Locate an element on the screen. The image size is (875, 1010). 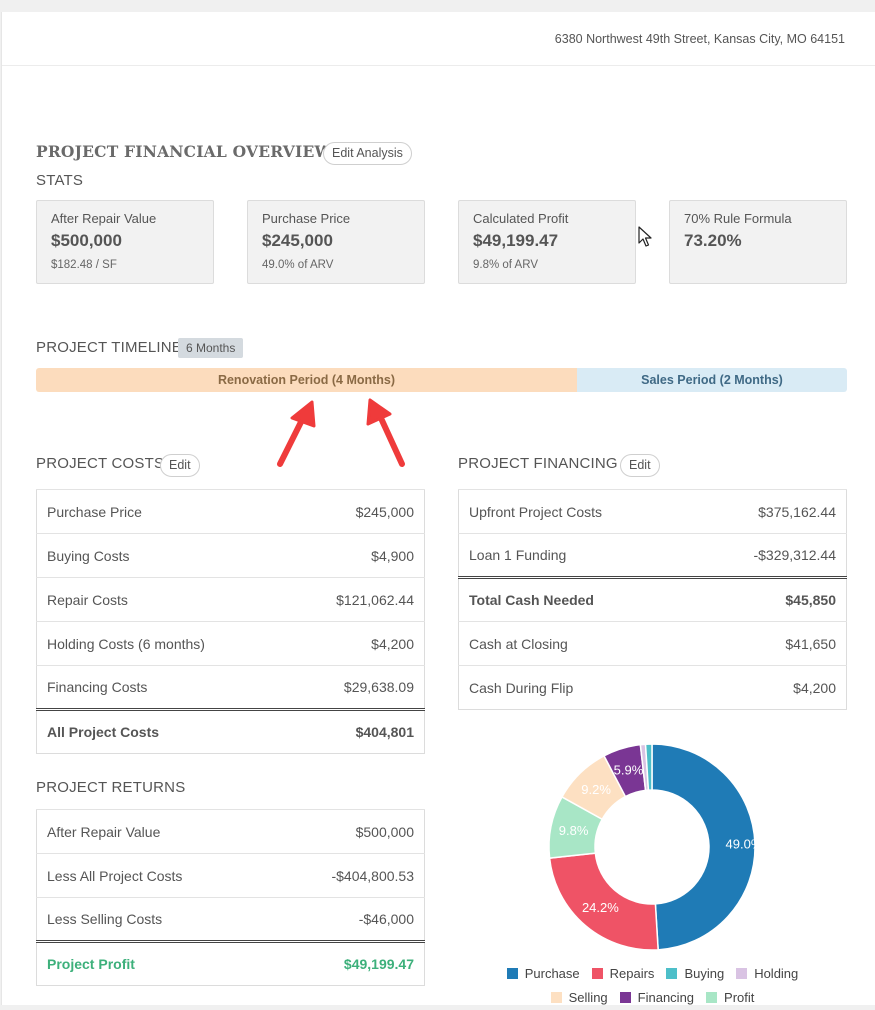
stat-label: Calculated Profit is located at coordinates (521, 218).